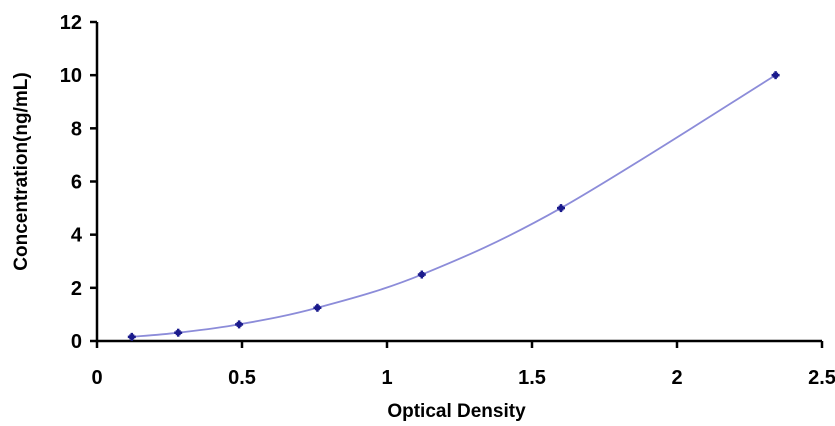  Describe the element at coordinates (76, 289) in the screenshot. I see `y-tick-label: 2` at that location.